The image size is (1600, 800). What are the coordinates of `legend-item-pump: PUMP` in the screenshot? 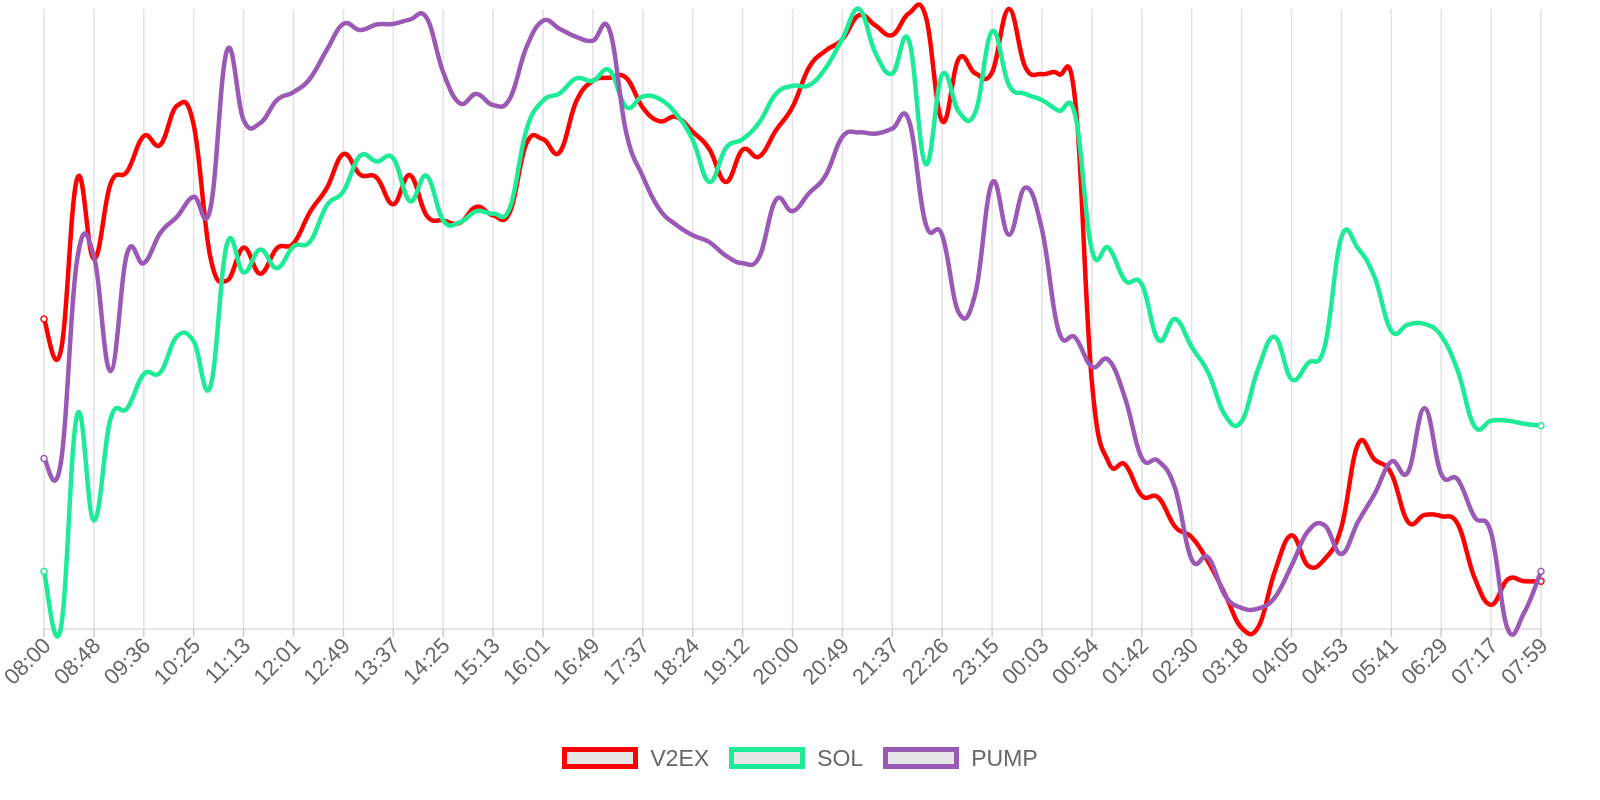 It's located at (960, 758).